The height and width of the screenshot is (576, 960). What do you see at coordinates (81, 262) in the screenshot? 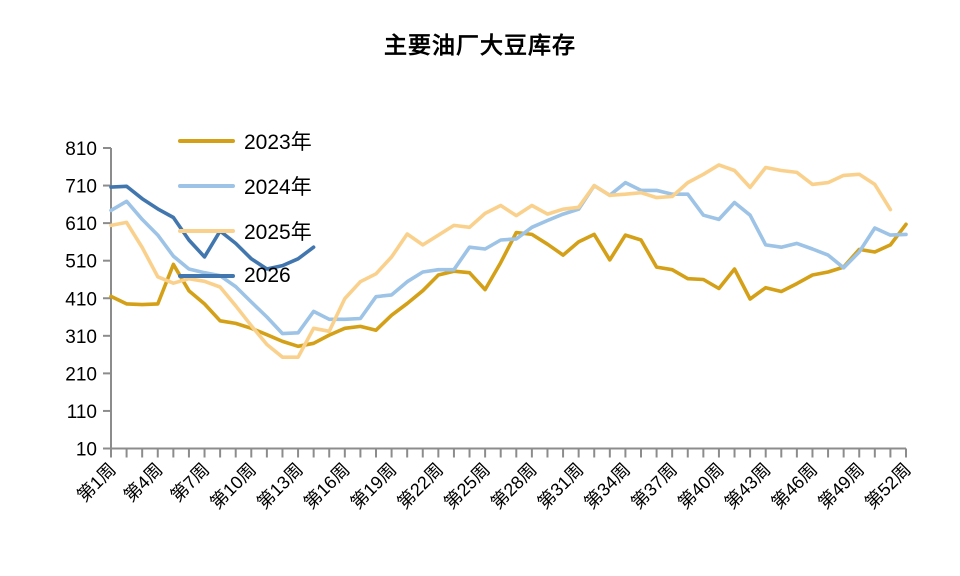
I see `y-axis-label: 510` at bounding box center [81, 262].